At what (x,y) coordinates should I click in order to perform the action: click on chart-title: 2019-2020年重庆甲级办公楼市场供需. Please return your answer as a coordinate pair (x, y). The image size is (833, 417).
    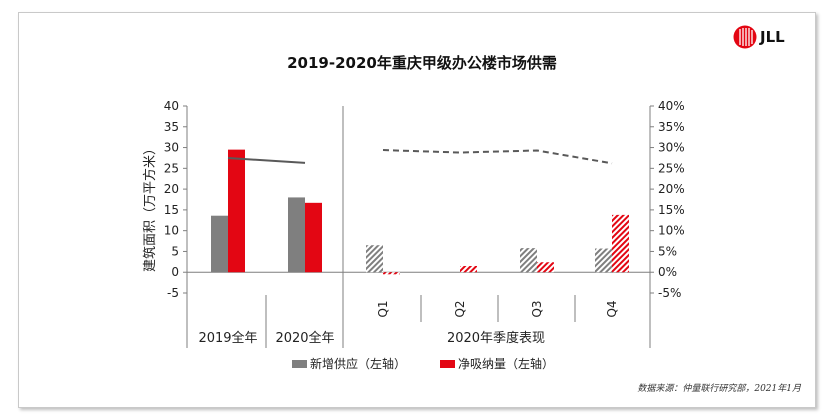
    Looking at the image, I should click on (422, 63).